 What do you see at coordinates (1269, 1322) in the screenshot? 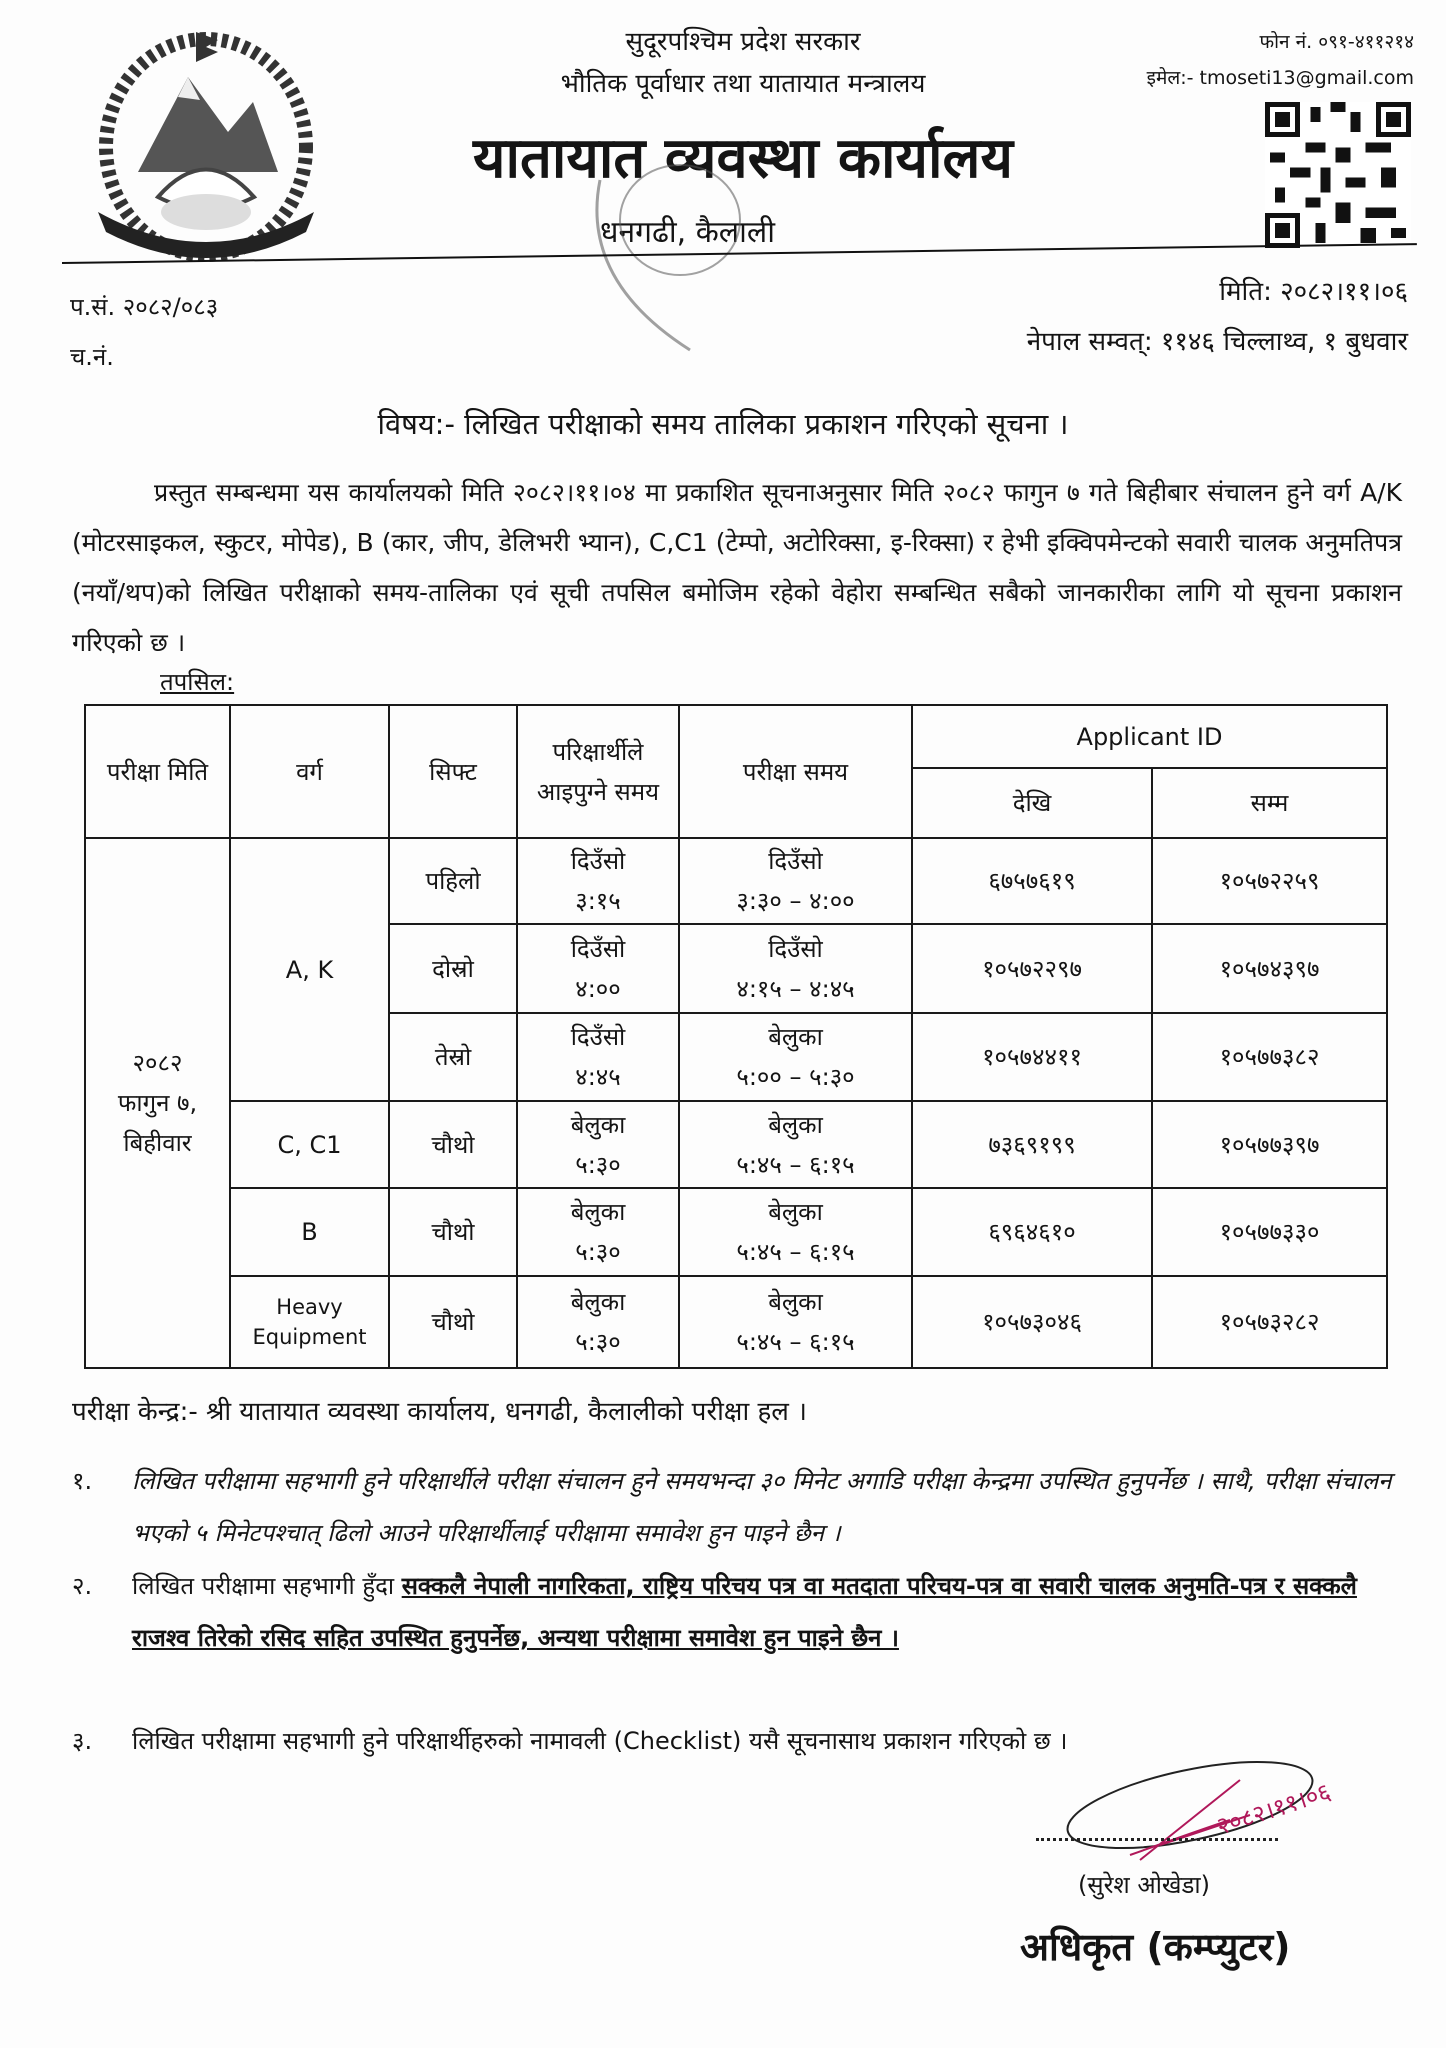
I see `id-to-cell: १०५७३२८२` at bounding box center [1269, 1322].